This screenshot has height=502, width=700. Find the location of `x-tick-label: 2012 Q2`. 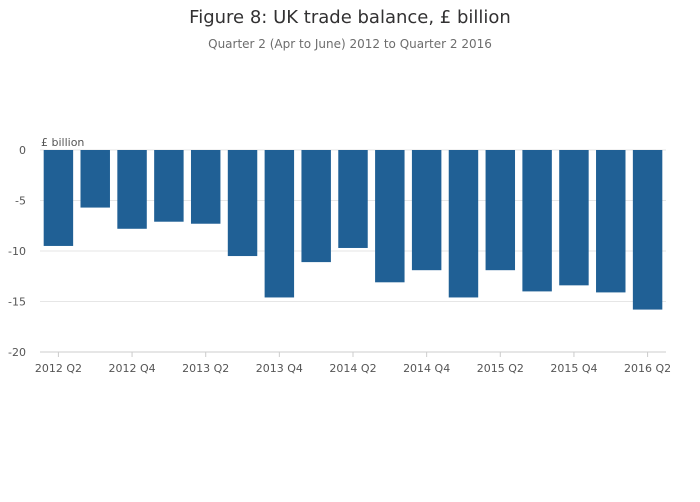

x-tick-label: 2012 Q2 is located at coordinates (58, 368).